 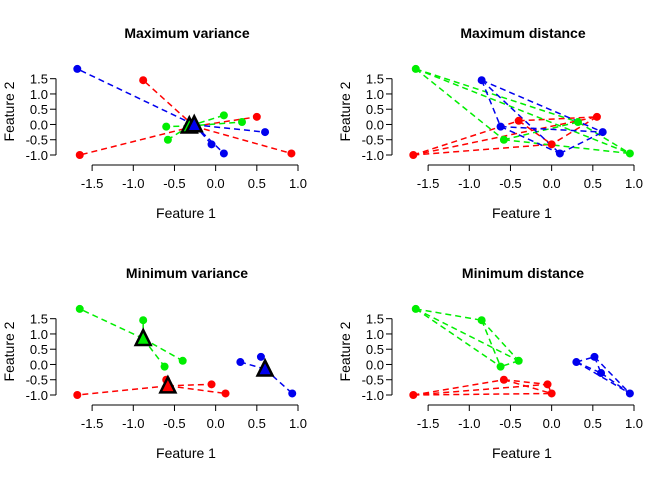 What do you see at coordinates (523, 273) in the screenshot?
I see `panel-title: Minimum distance` at bounding box center [523, 273].